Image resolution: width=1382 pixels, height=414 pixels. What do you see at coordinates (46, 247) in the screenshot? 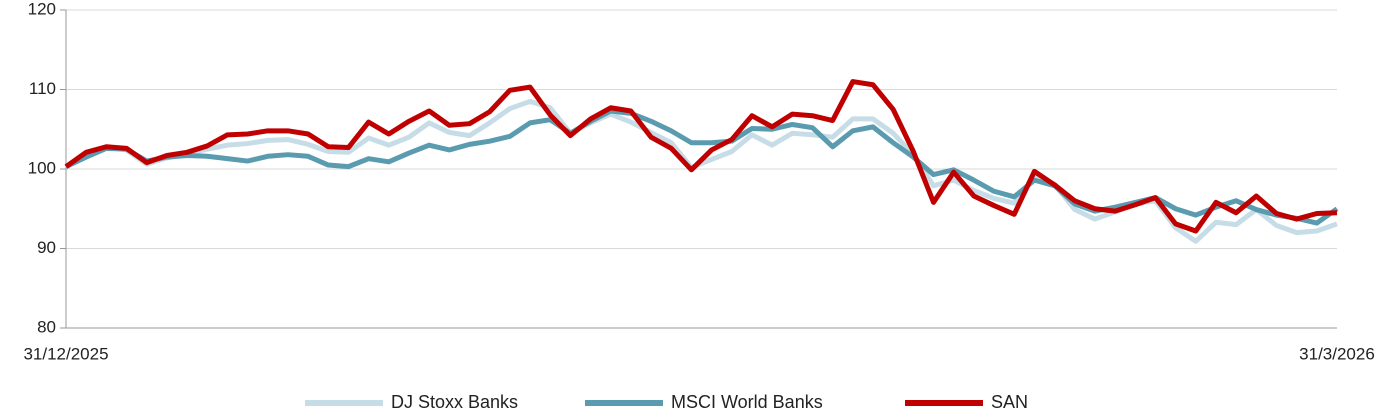
I see `y-tick-label: 90` at bounding box center [46, 247].